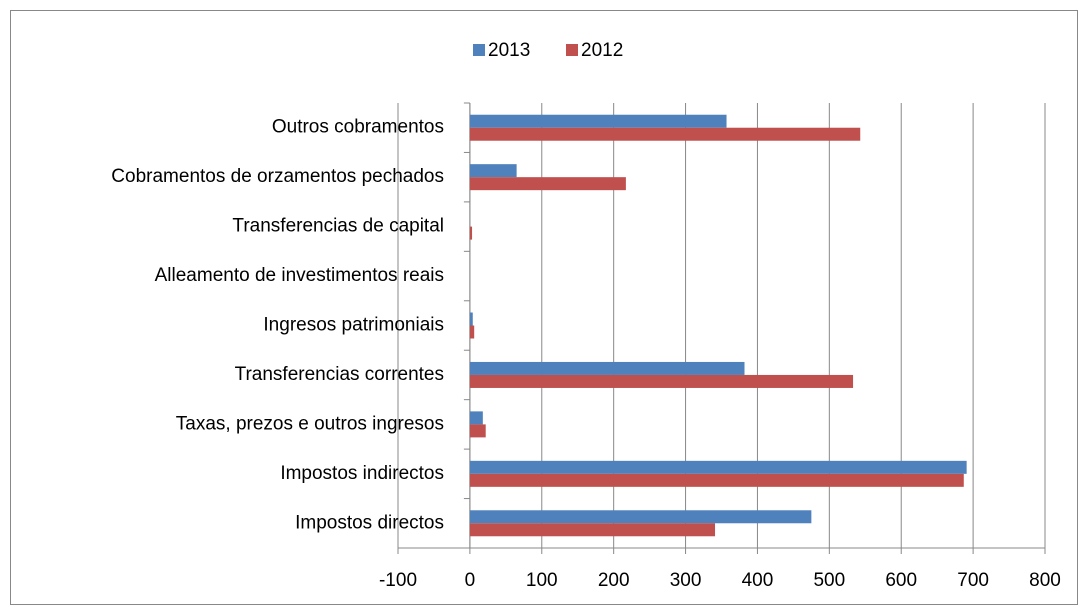  Describe the element at coordinates (369, 522) in the screenshot. I see `y-tick-label: Impostos directos` at that location.